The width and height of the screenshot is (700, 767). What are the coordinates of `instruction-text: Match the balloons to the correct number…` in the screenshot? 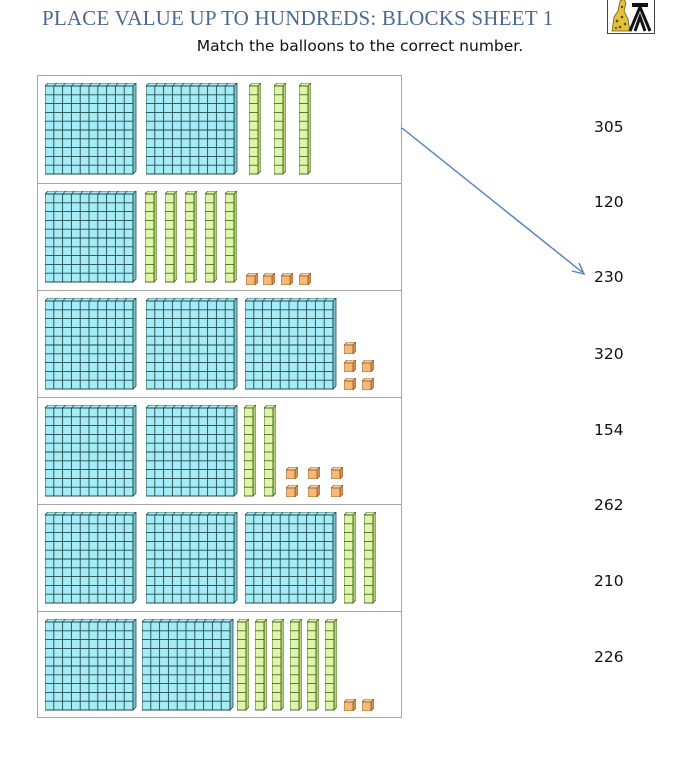 It's located at (360, 46).